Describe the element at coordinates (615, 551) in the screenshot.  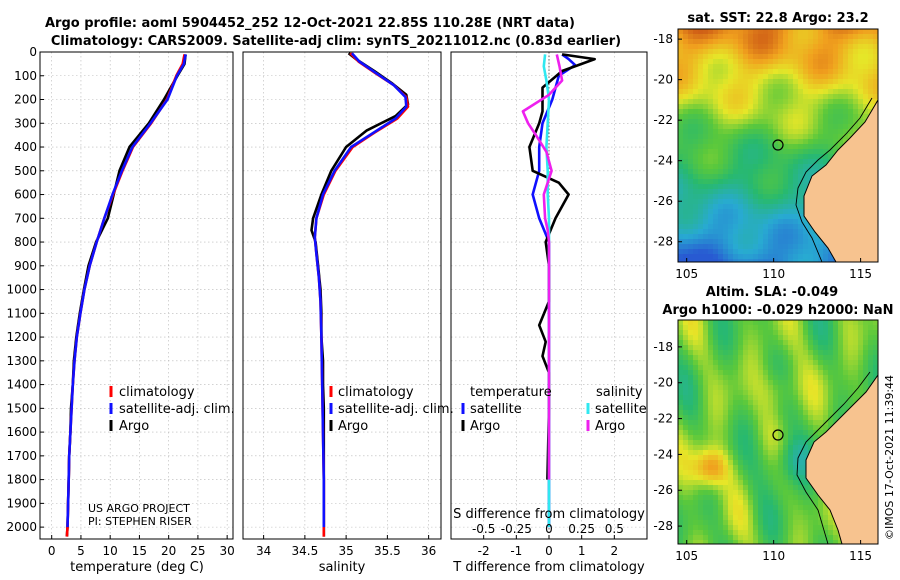
I see `x-tick-label: 2` at that location.